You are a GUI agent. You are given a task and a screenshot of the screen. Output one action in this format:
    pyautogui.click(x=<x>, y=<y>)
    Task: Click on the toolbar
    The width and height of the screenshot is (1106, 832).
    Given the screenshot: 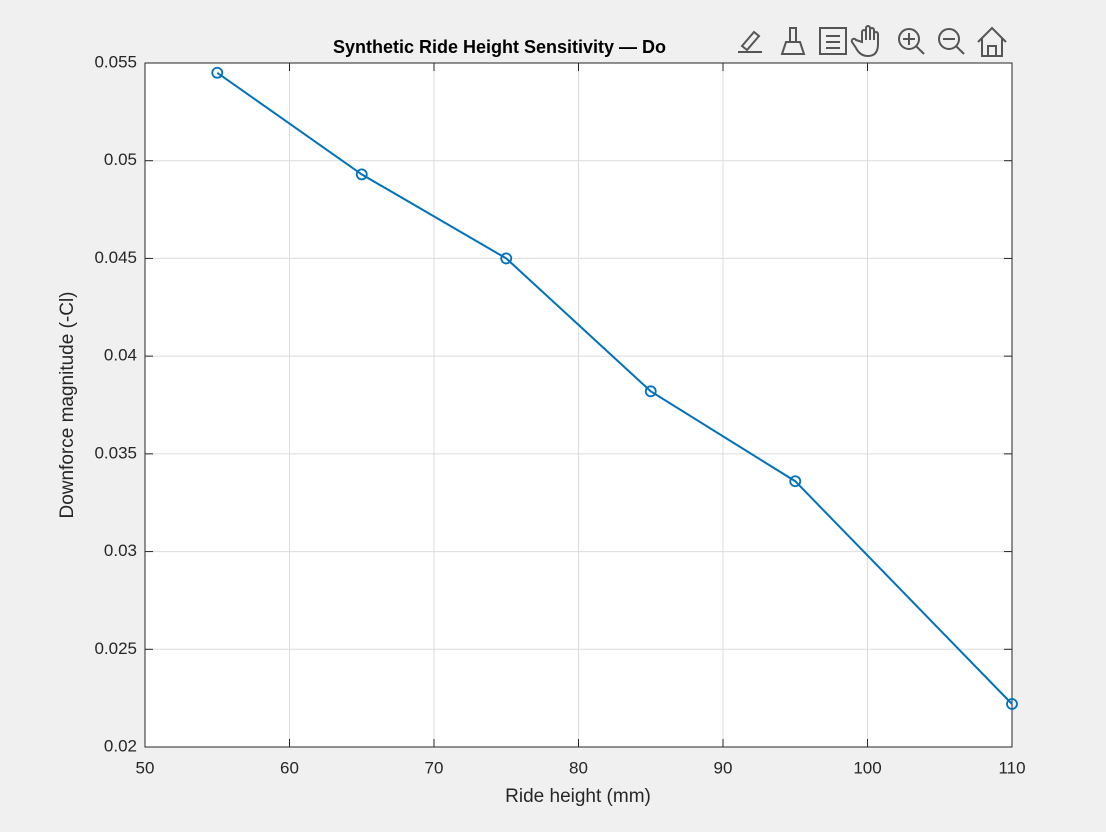 What is the action you would take?
    pyautogui.click(x=873, y=41)
    